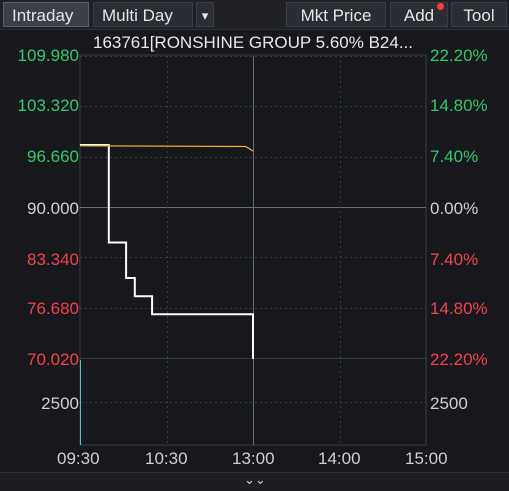  I want to click on time-tick-2: 13:00, so click(253, 458).